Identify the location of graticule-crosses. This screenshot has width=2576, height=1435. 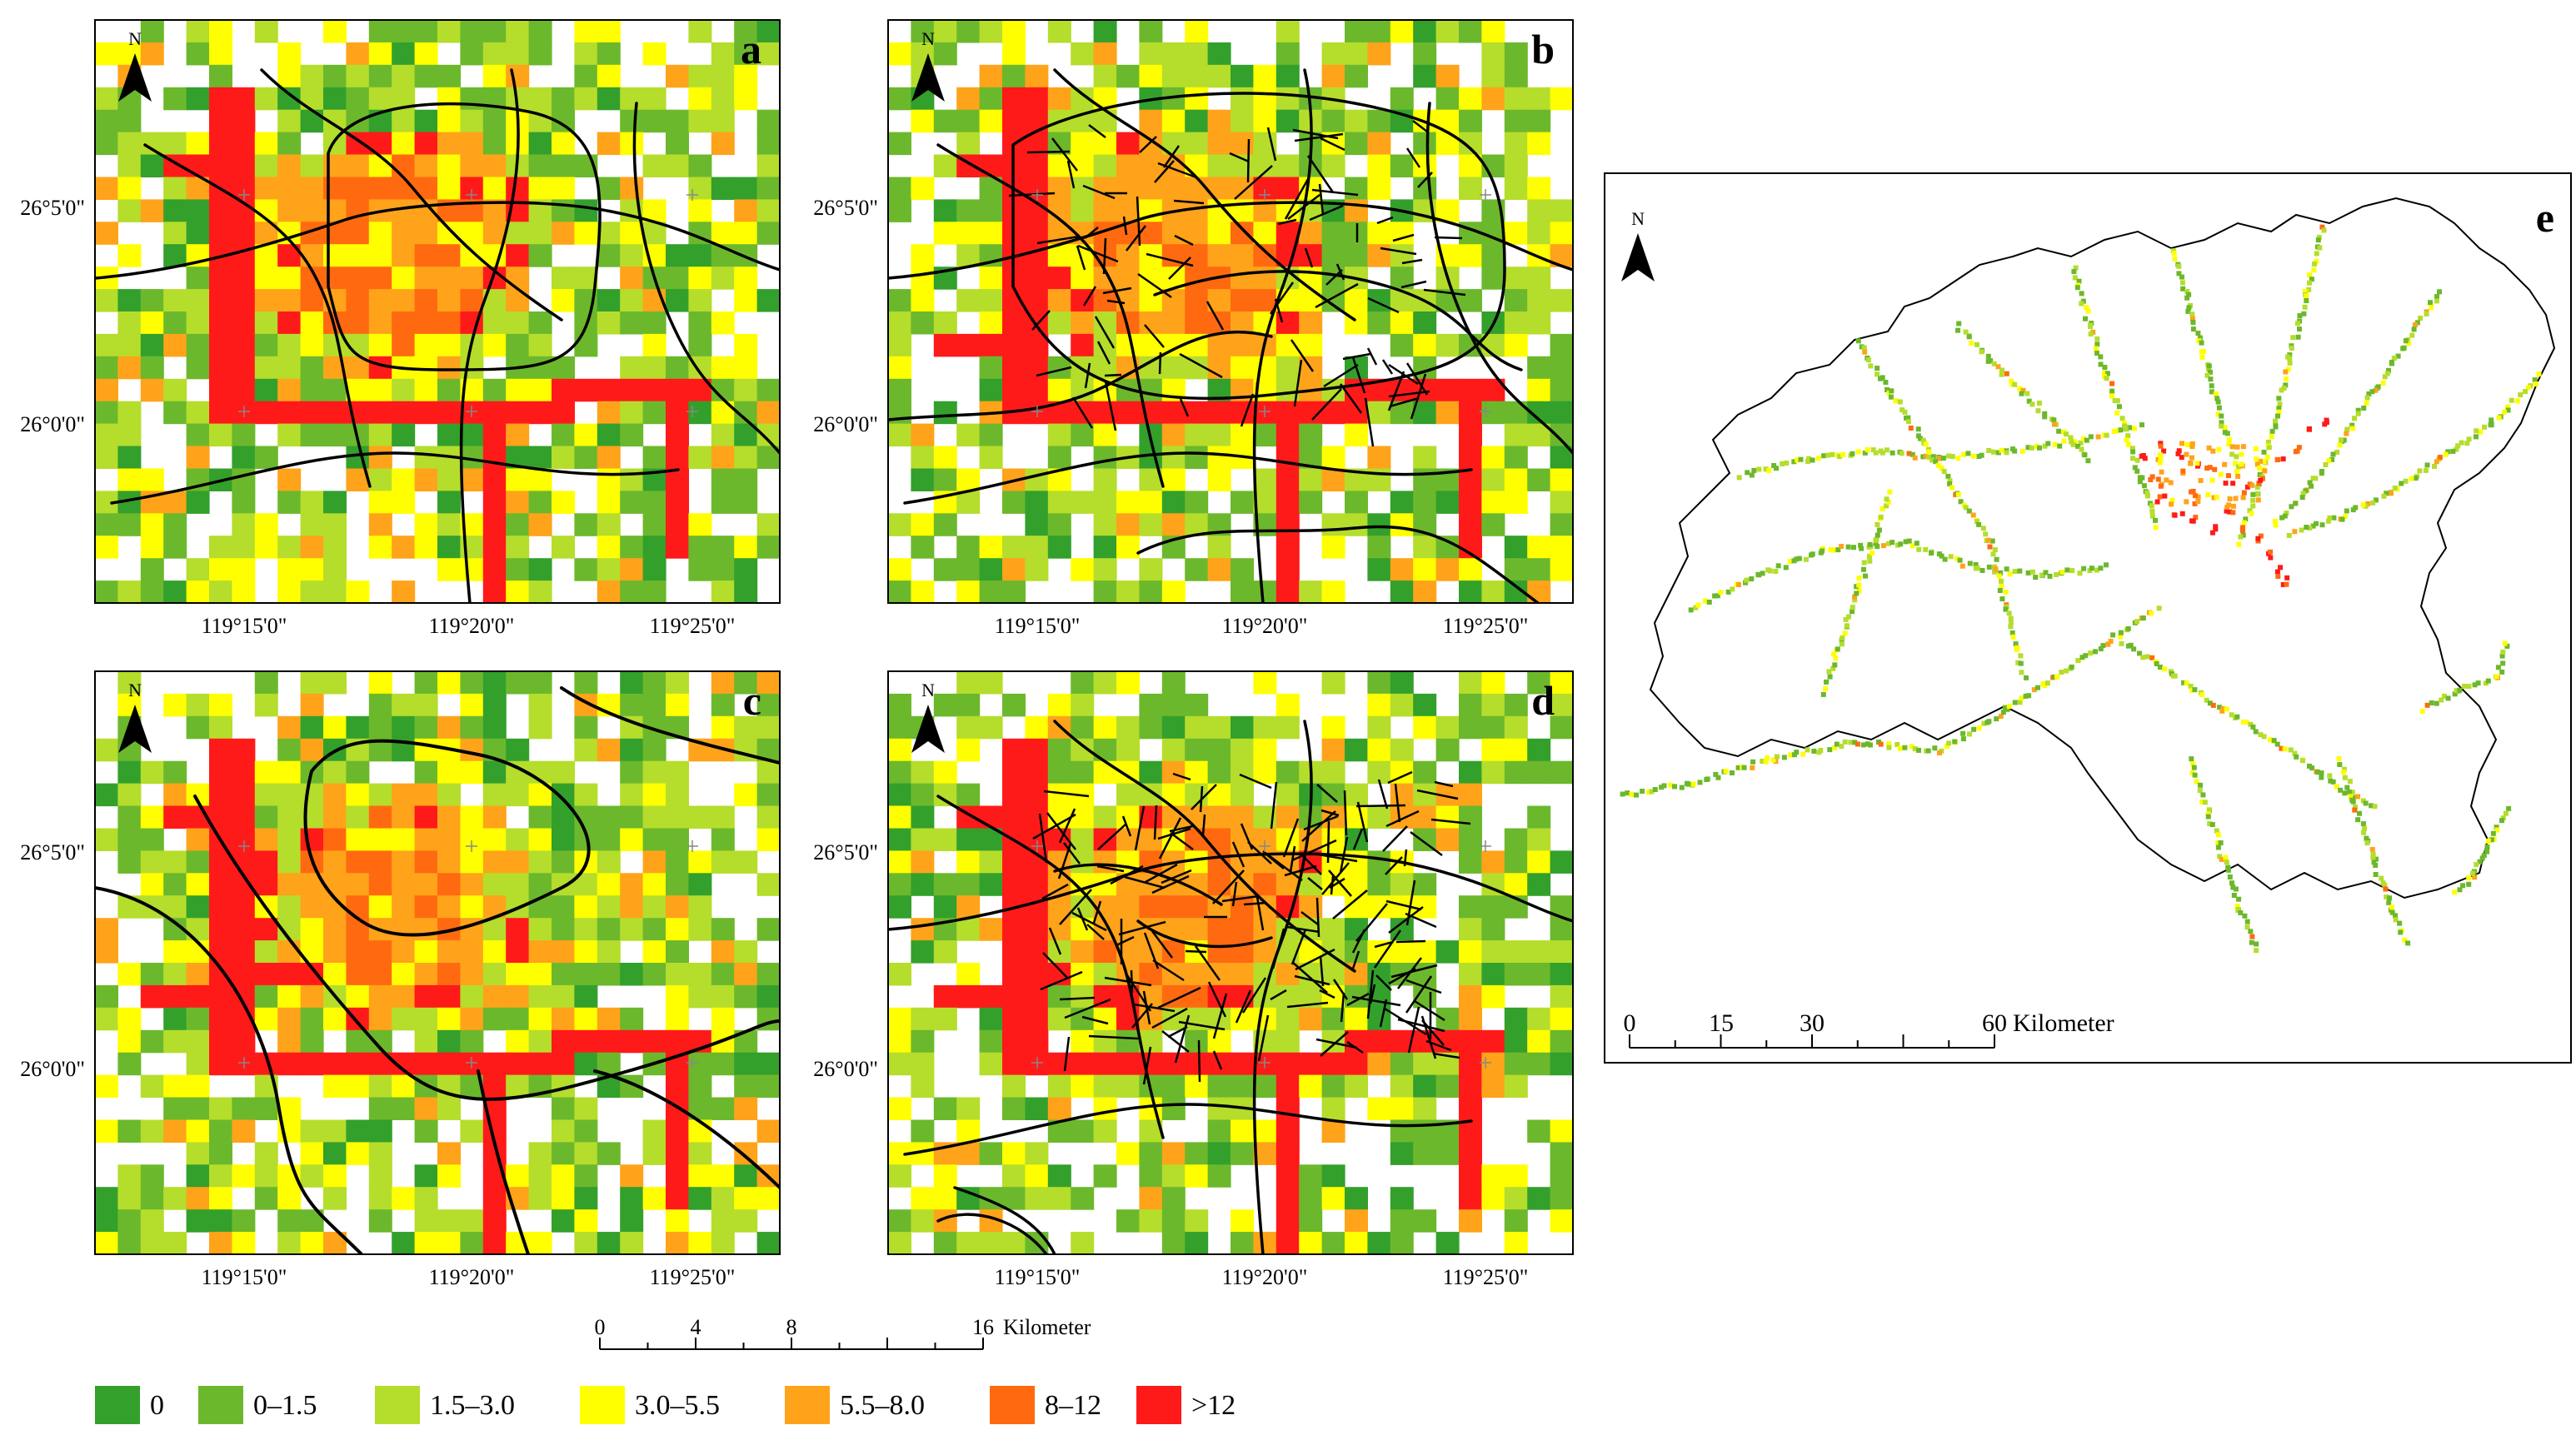
(468, 303).